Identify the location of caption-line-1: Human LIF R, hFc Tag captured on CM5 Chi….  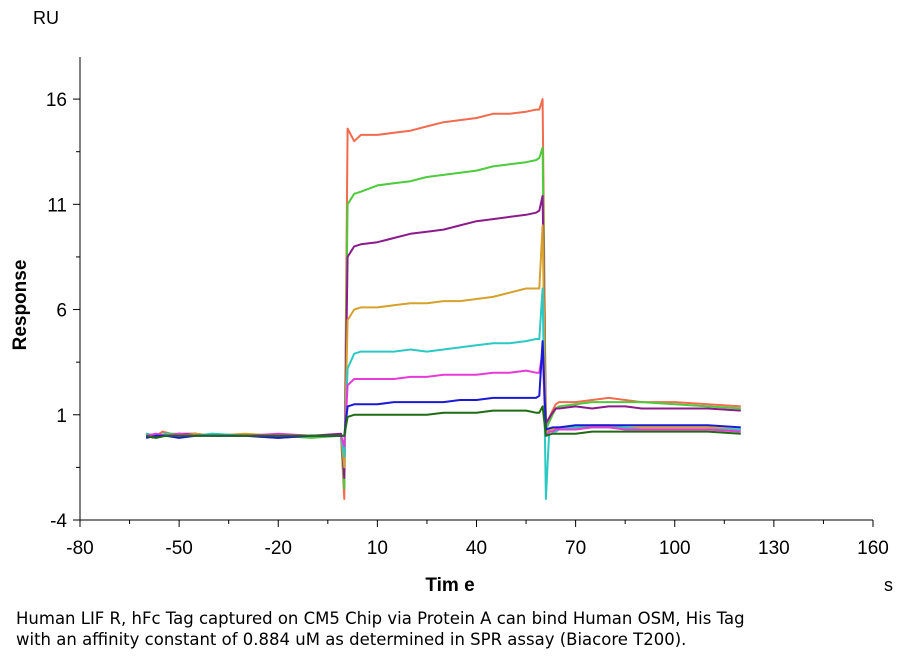
(380, 618).